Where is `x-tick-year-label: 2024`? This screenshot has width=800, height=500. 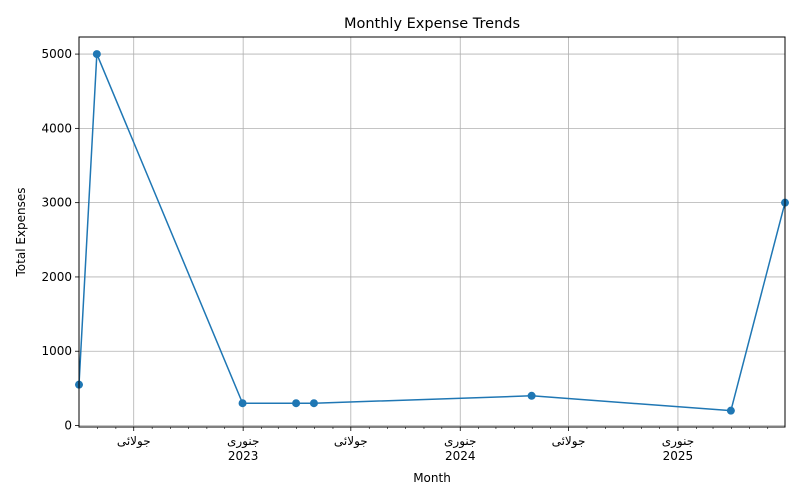
x-tick-year-label: 2024 is located at coordinates (460, 456).